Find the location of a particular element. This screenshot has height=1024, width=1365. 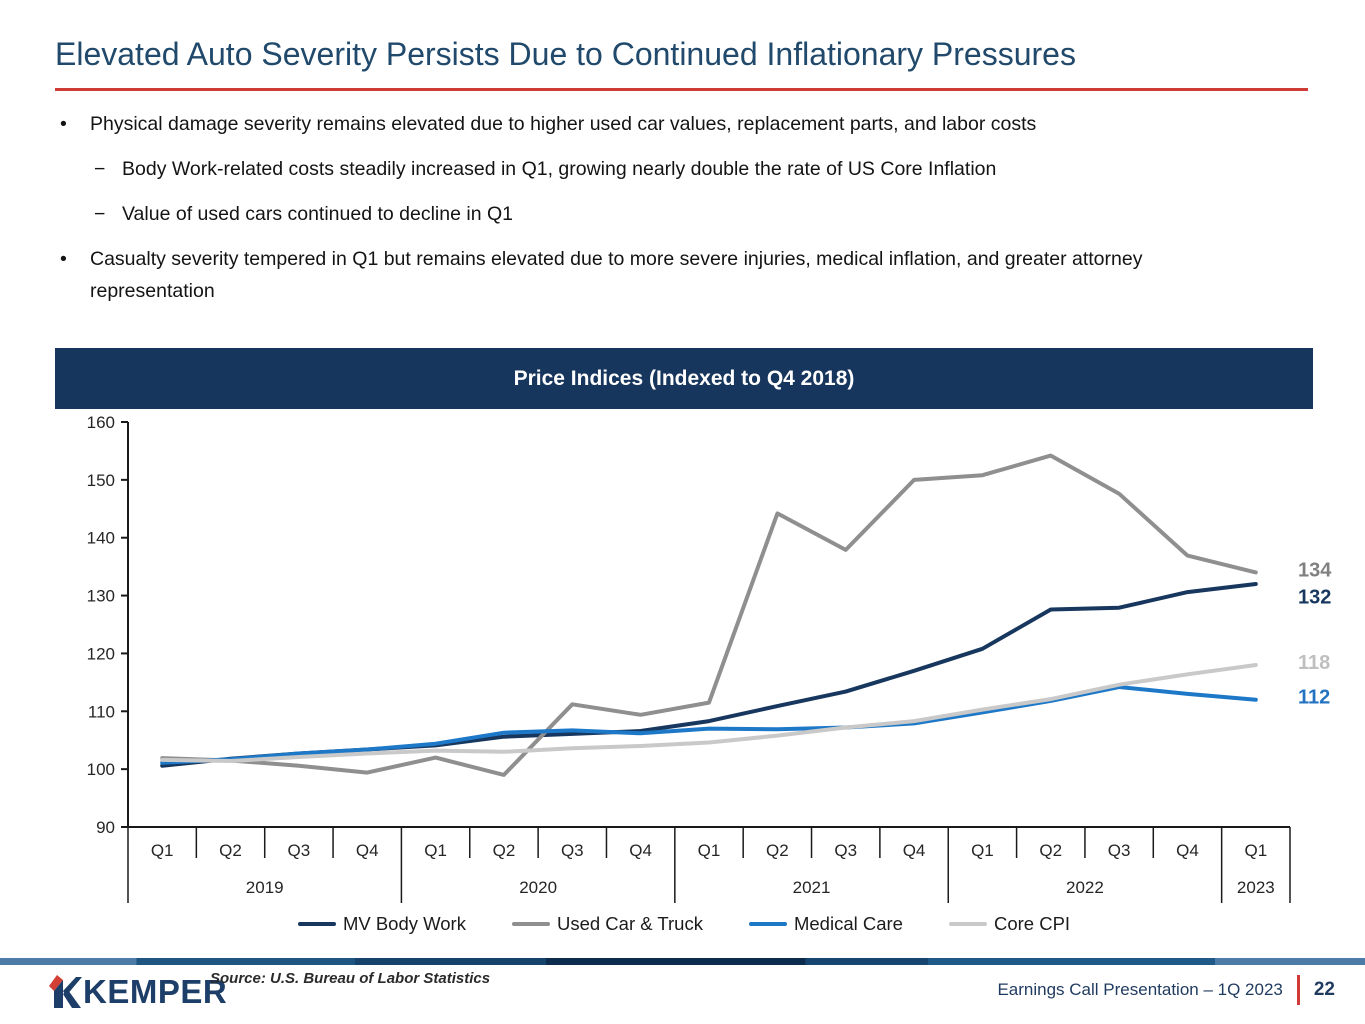

page-number: 22 is located at coordinates (1324, 989).